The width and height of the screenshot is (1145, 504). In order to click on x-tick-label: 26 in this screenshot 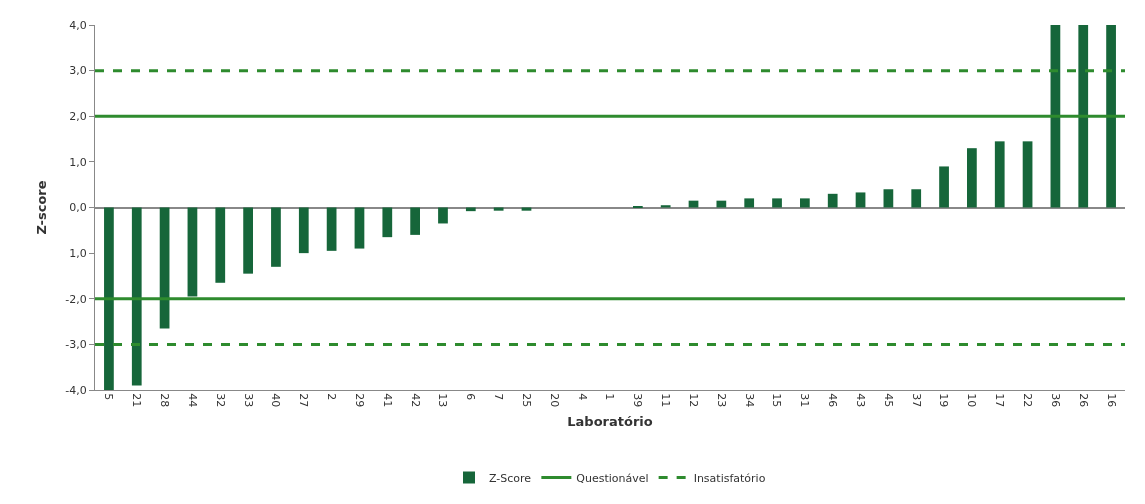, I will do `click(1083, 400)`.